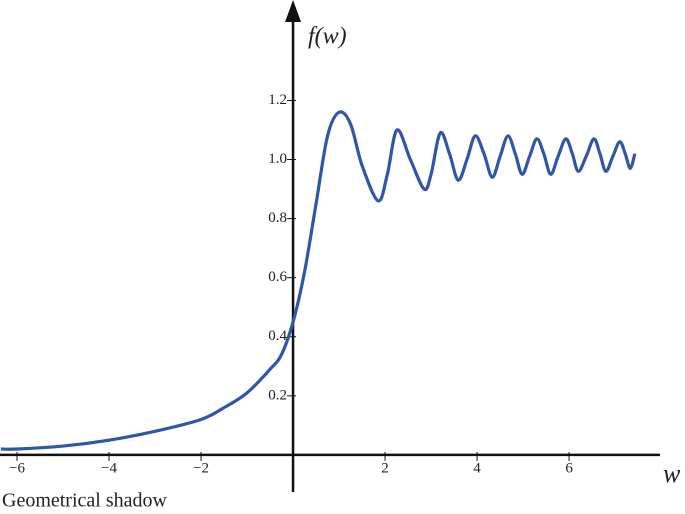  What do you see at coordinates (277, 159) in the screenshot?
I see `y-tick-label: 1.0` at bounding box center [277, 159].